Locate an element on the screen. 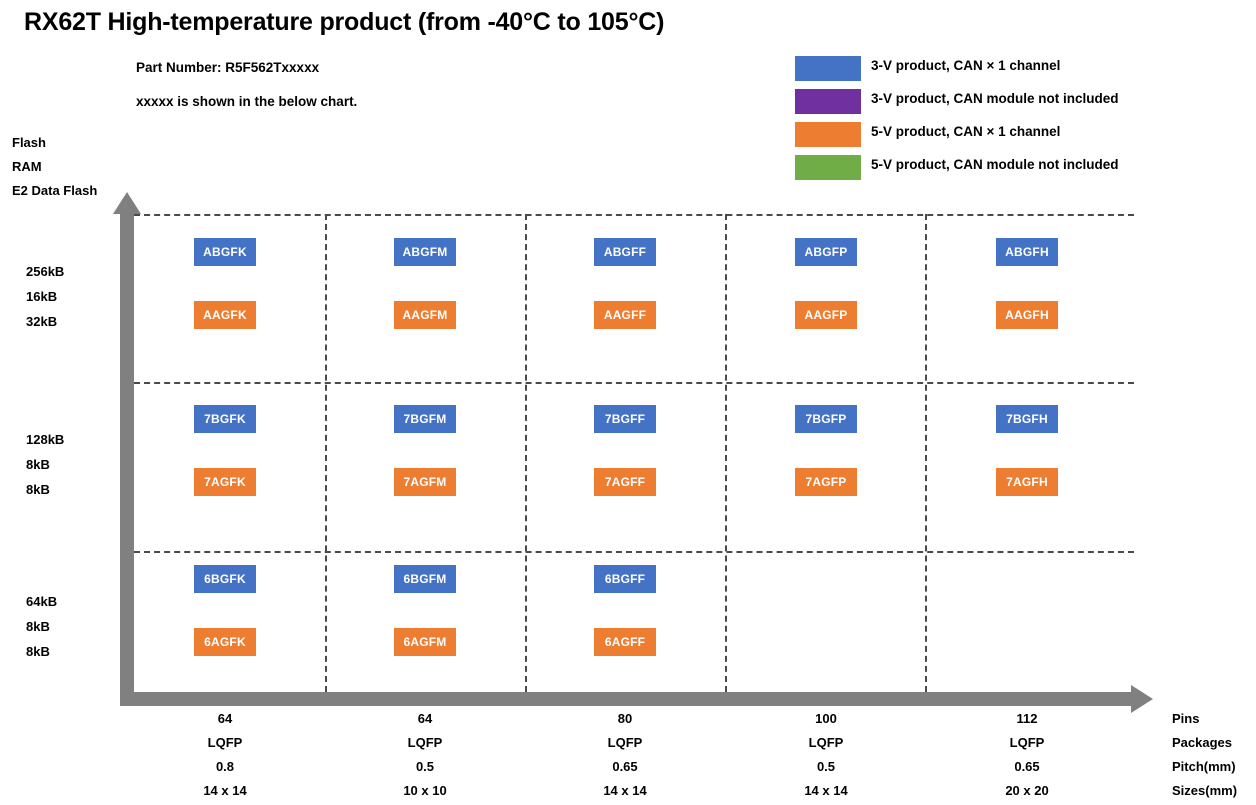  x-column-3-size: 14 x 14 is located at coordinates (826, 790).